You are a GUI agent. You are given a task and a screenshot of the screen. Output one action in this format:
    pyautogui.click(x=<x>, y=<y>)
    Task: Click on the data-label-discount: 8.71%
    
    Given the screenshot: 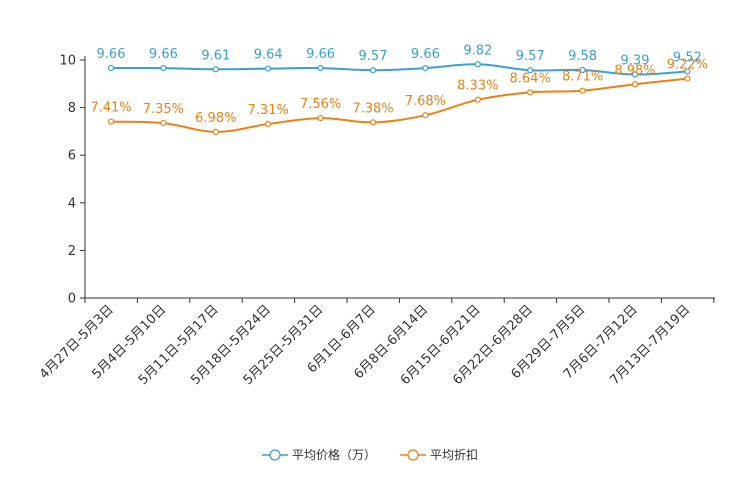 What is the action you would take?
    pyautogui.click(x=582, y=77)
    